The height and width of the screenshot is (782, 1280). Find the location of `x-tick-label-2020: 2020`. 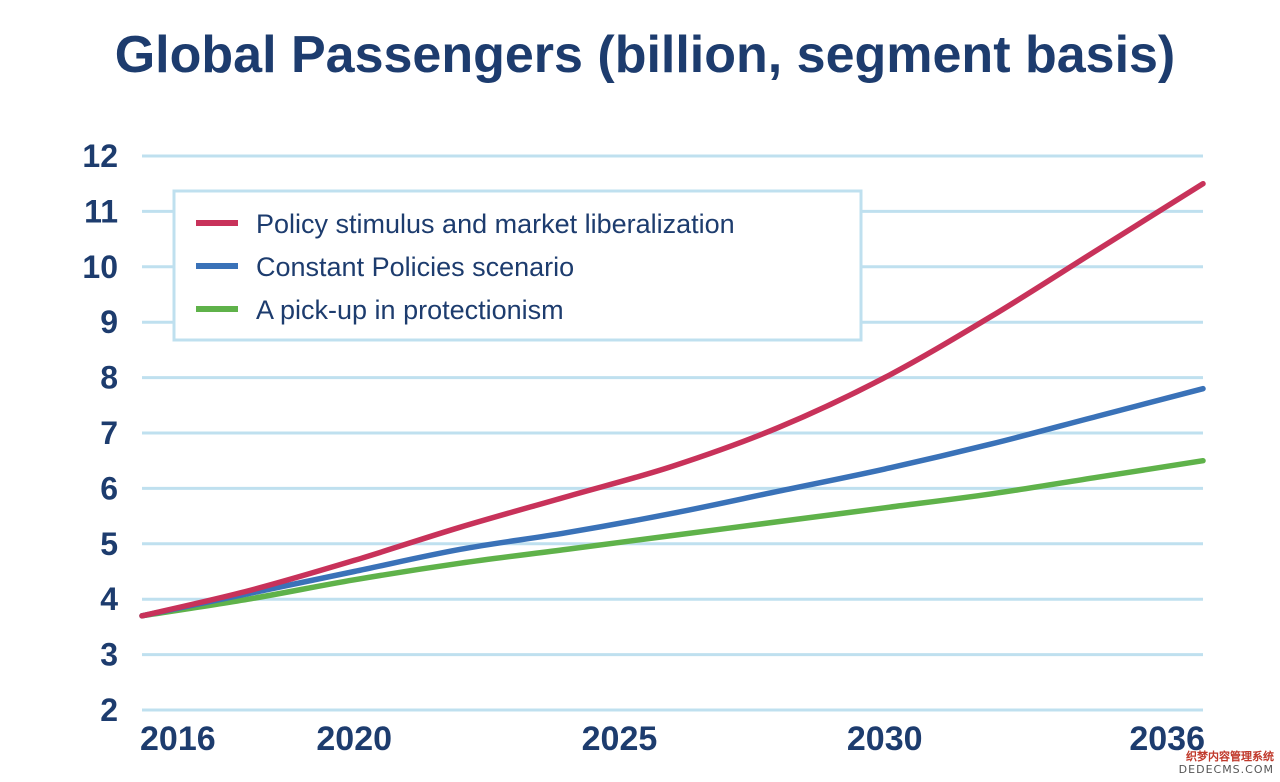

x-tick-label-2020: 2020 is located at coordinates (354, 739).